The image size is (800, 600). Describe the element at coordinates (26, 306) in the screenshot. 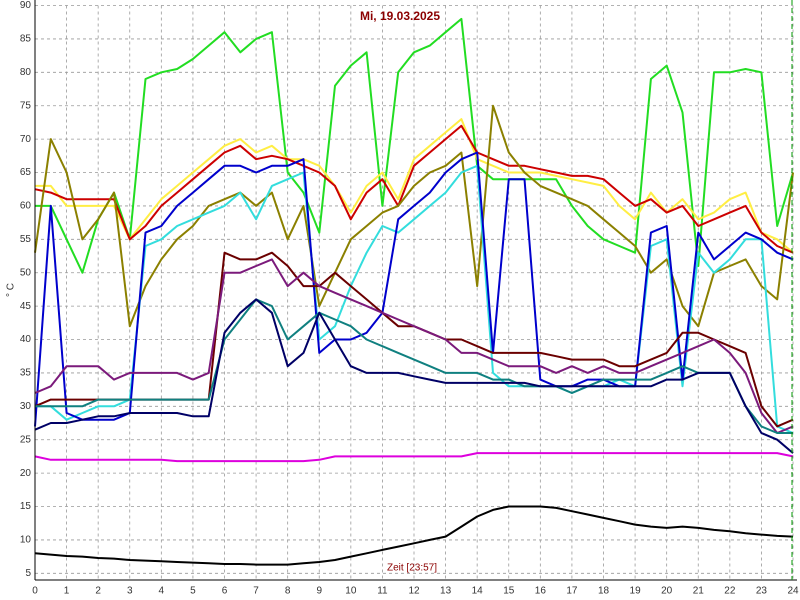

I see `y-tick-label: 45` at that location.